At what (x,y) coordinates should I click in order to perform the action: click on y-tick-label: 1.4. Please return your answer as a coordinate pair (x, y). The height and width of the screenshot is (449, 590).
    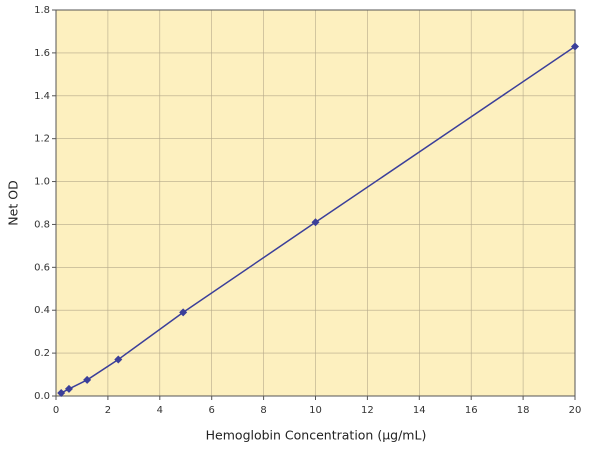
    Looking at the image, I should click on (42, 96).